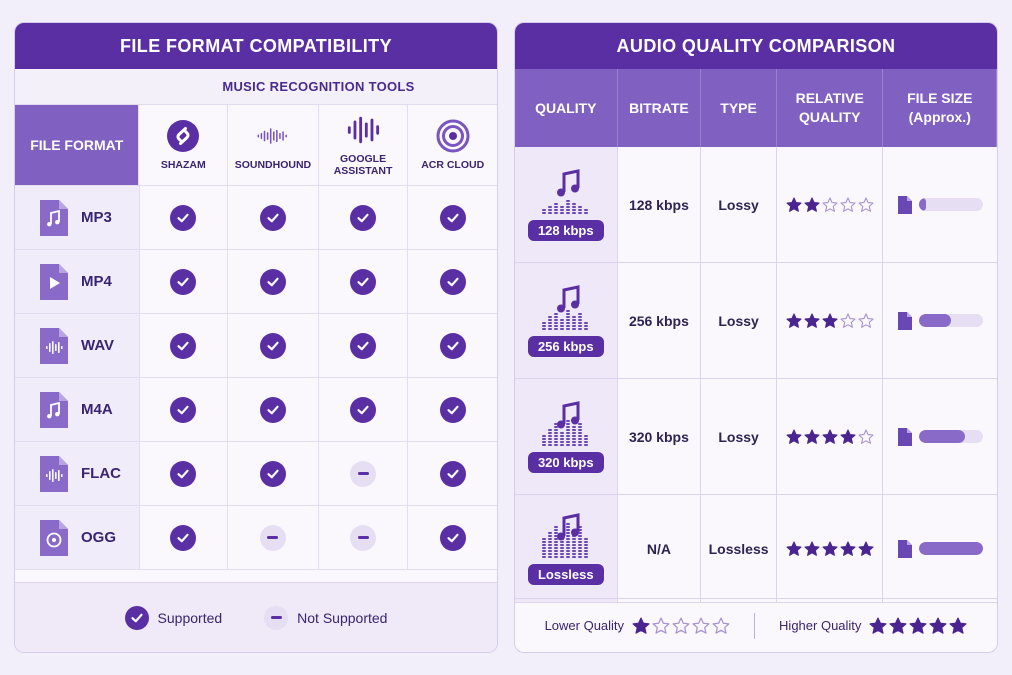 The width and height of the screenshot is (1012, 675). Describe the element at coordinates (364, 145) in the screenshot. I see `tool-header-google-assistant: GOOGLE ASSISTANT` at that location.